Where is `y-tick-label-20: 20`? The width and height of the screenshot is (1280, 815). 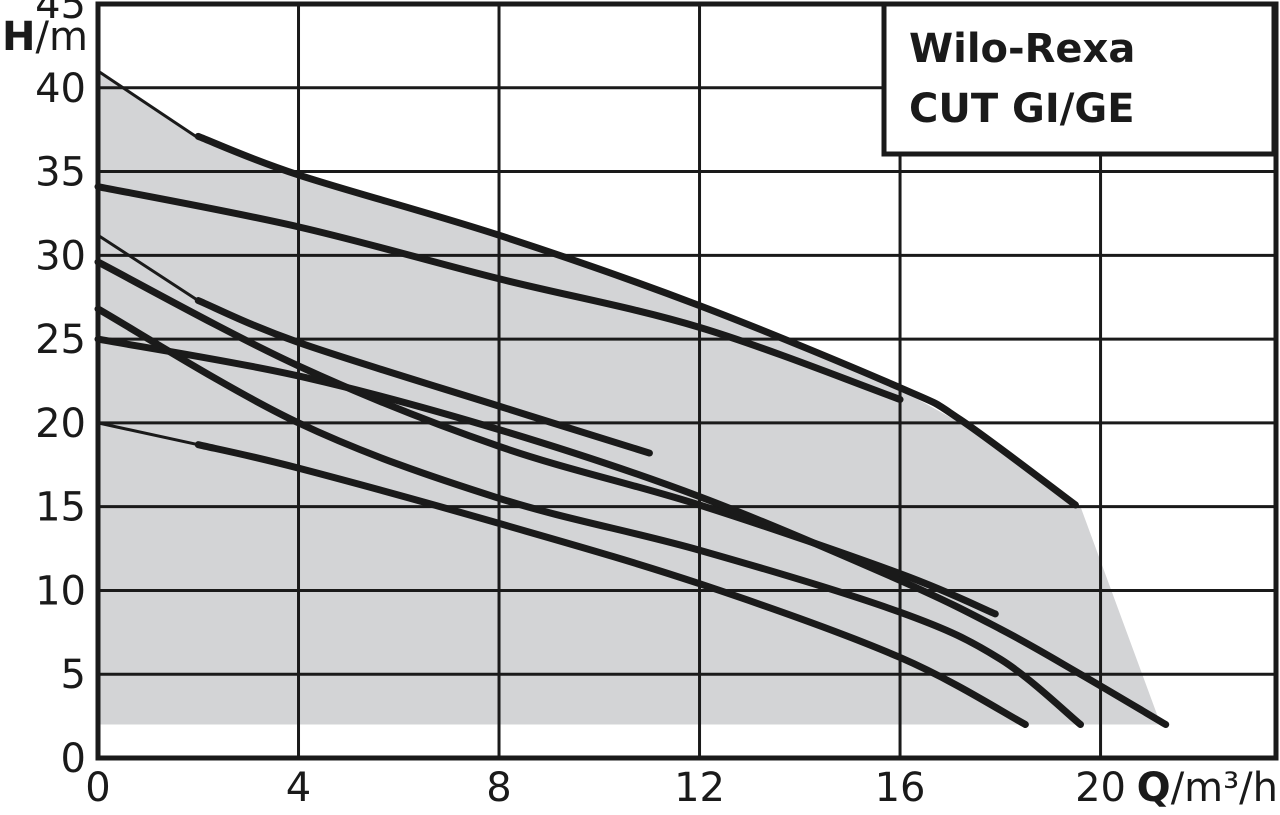
y-tick-label-20: 20 is located at coordinates (60, 424).